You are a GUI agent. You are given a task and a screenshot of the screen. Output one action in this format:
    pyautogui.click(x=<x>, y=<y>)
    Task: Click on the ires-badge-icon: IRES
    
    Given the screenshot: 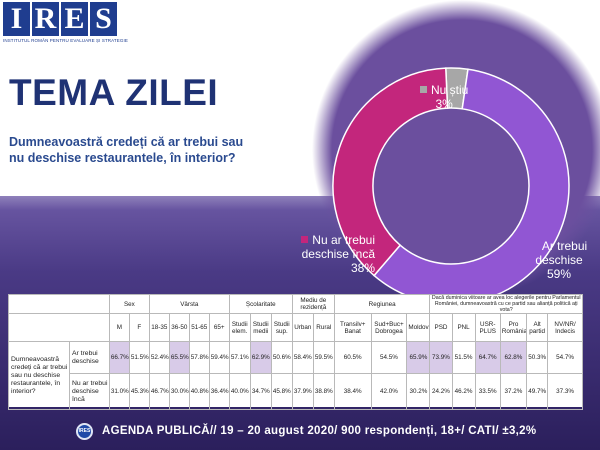 What is the action you would take?
    pyautogui.click(x=84, y=431)
    